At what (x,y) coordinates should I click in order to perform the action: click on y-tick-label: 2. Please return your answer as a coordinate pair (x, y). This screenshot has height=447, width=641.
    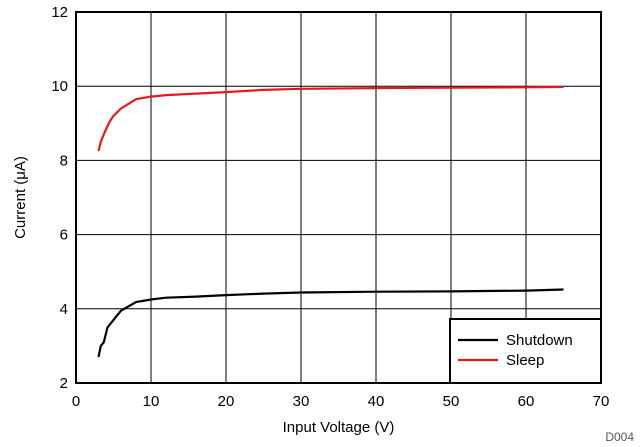
    Looking at the image, I should click on (64, 383).